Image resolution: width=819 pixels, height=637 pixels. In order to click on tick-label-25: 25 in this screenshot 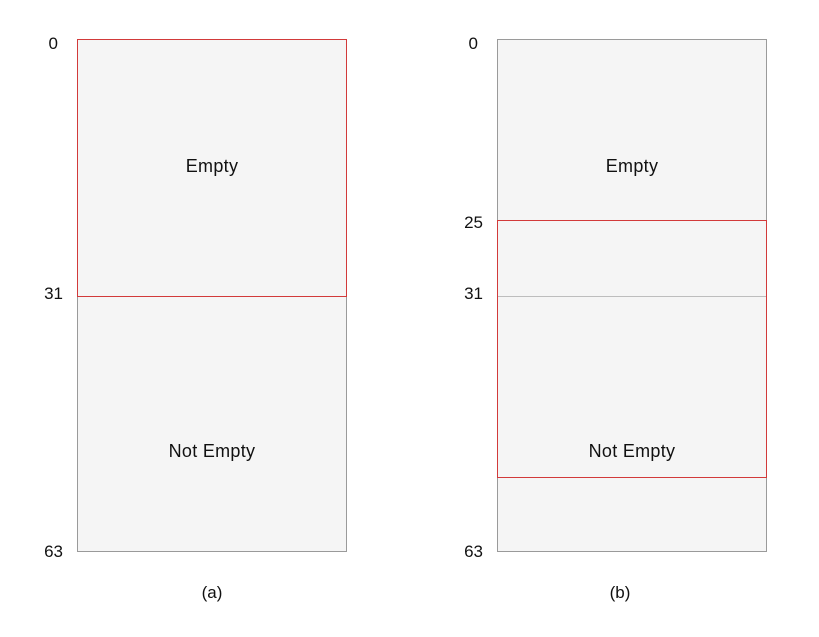, I will do `click(473, 222)`.